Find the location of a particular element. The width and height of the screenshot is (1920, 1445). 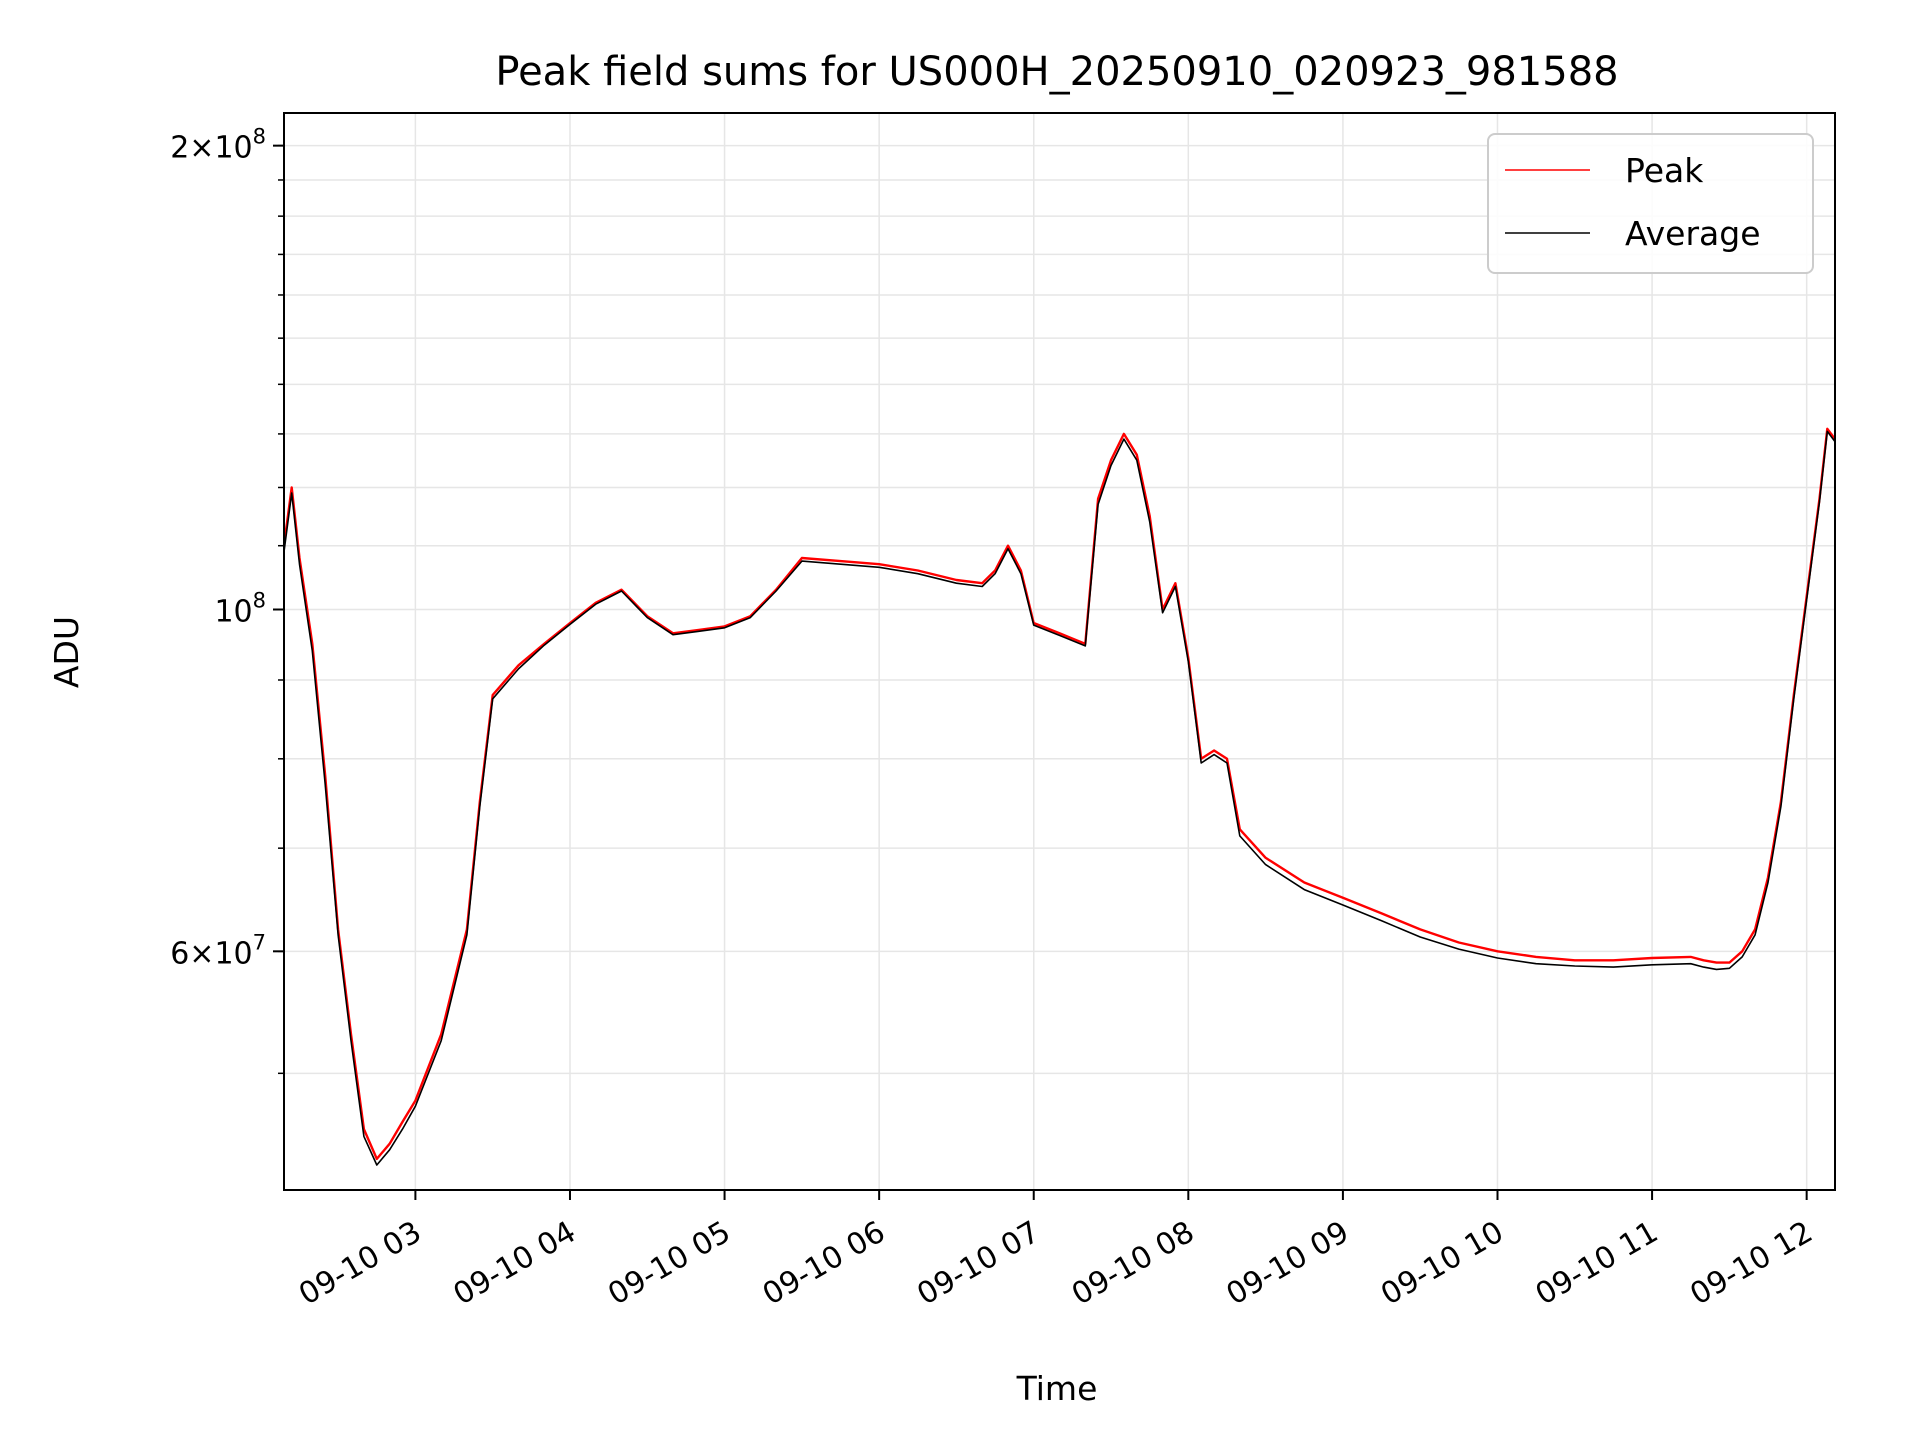

legend-peak-label: Peak is located at coordinates (1664, 170).